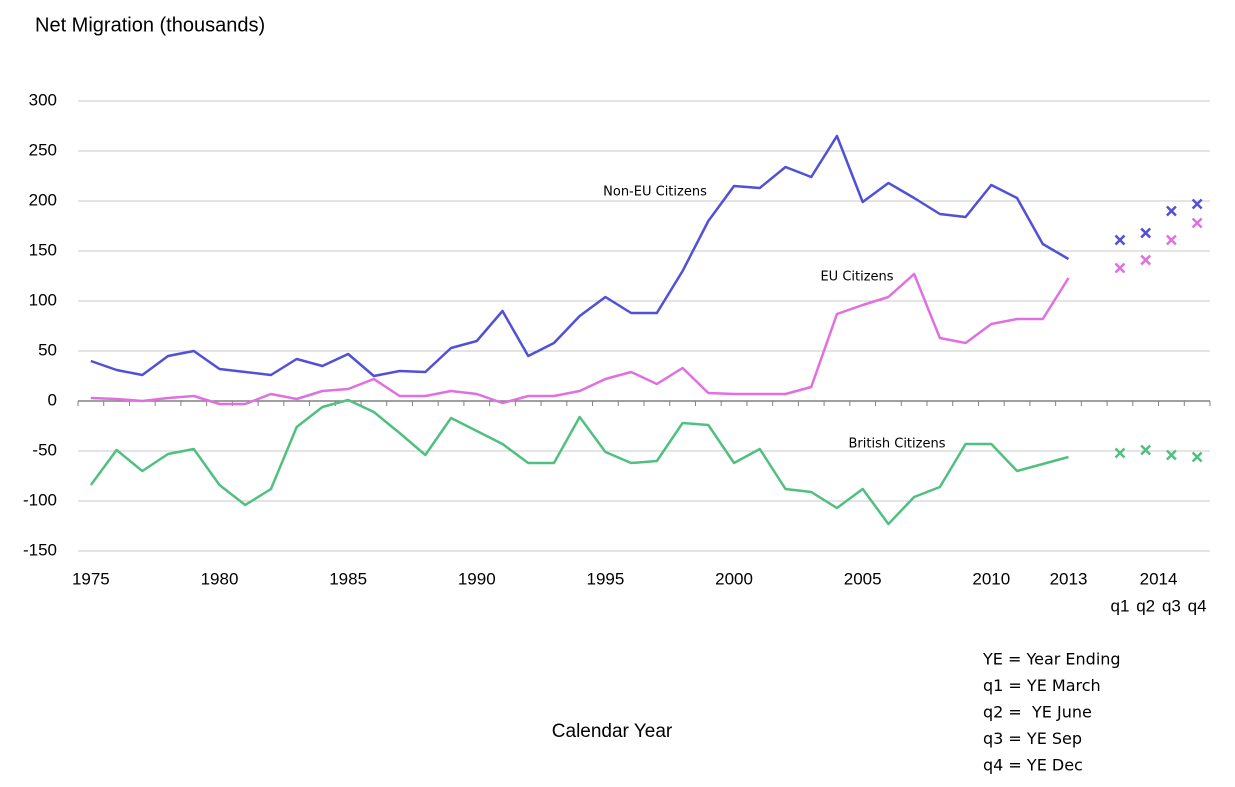  Describe the element at coordinates (1051, 659) in the screenshot. I see `footnote: YE = Year Ending` at that location.